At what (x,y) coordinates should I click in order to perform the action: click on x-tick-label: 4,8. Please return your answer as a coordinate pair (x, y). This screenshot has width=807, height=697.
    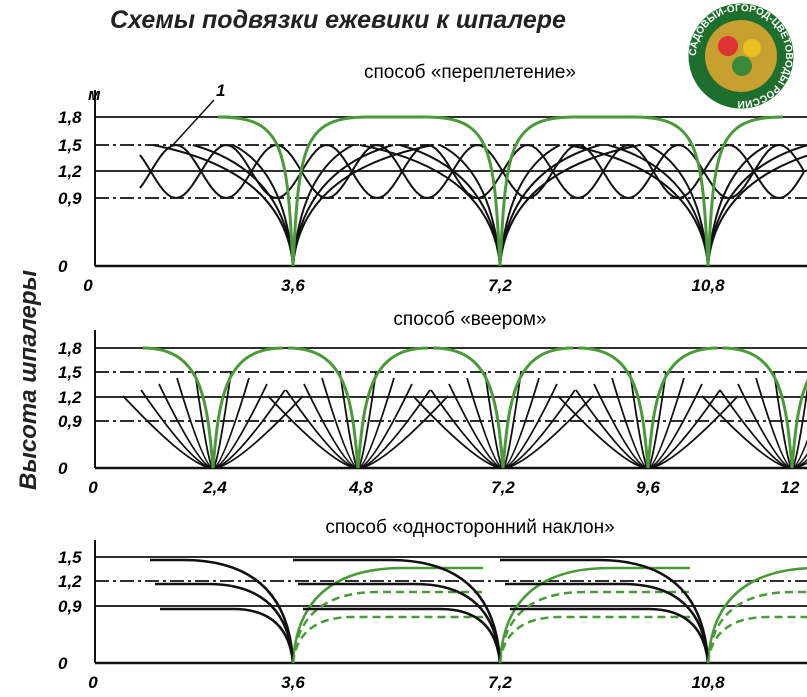
    Looking at the image, I should click on (360, 487).